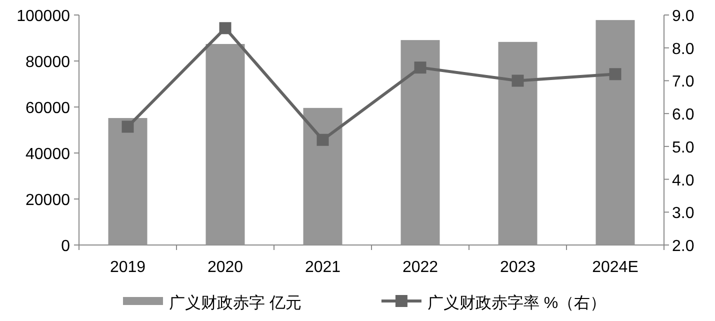 The height and width of the screenshot is (321, 715). I want to click on x-tick-label: 2021, so click(322, 267).